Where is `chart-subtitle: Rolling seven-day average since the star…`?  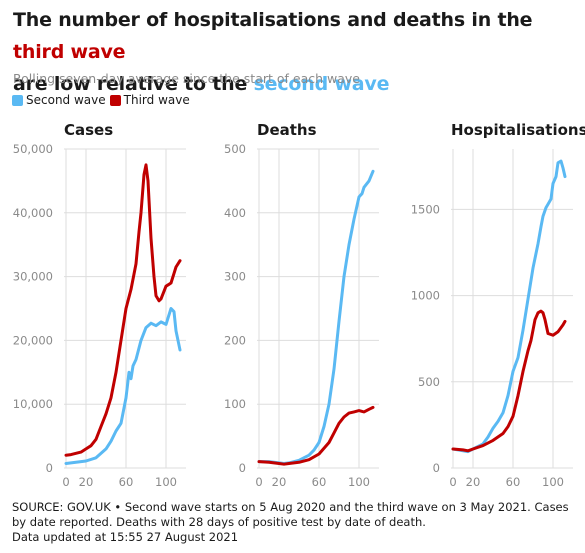 chart-subtitle: Rolling seven-day average since the star… is located at coordinates (186, 78).